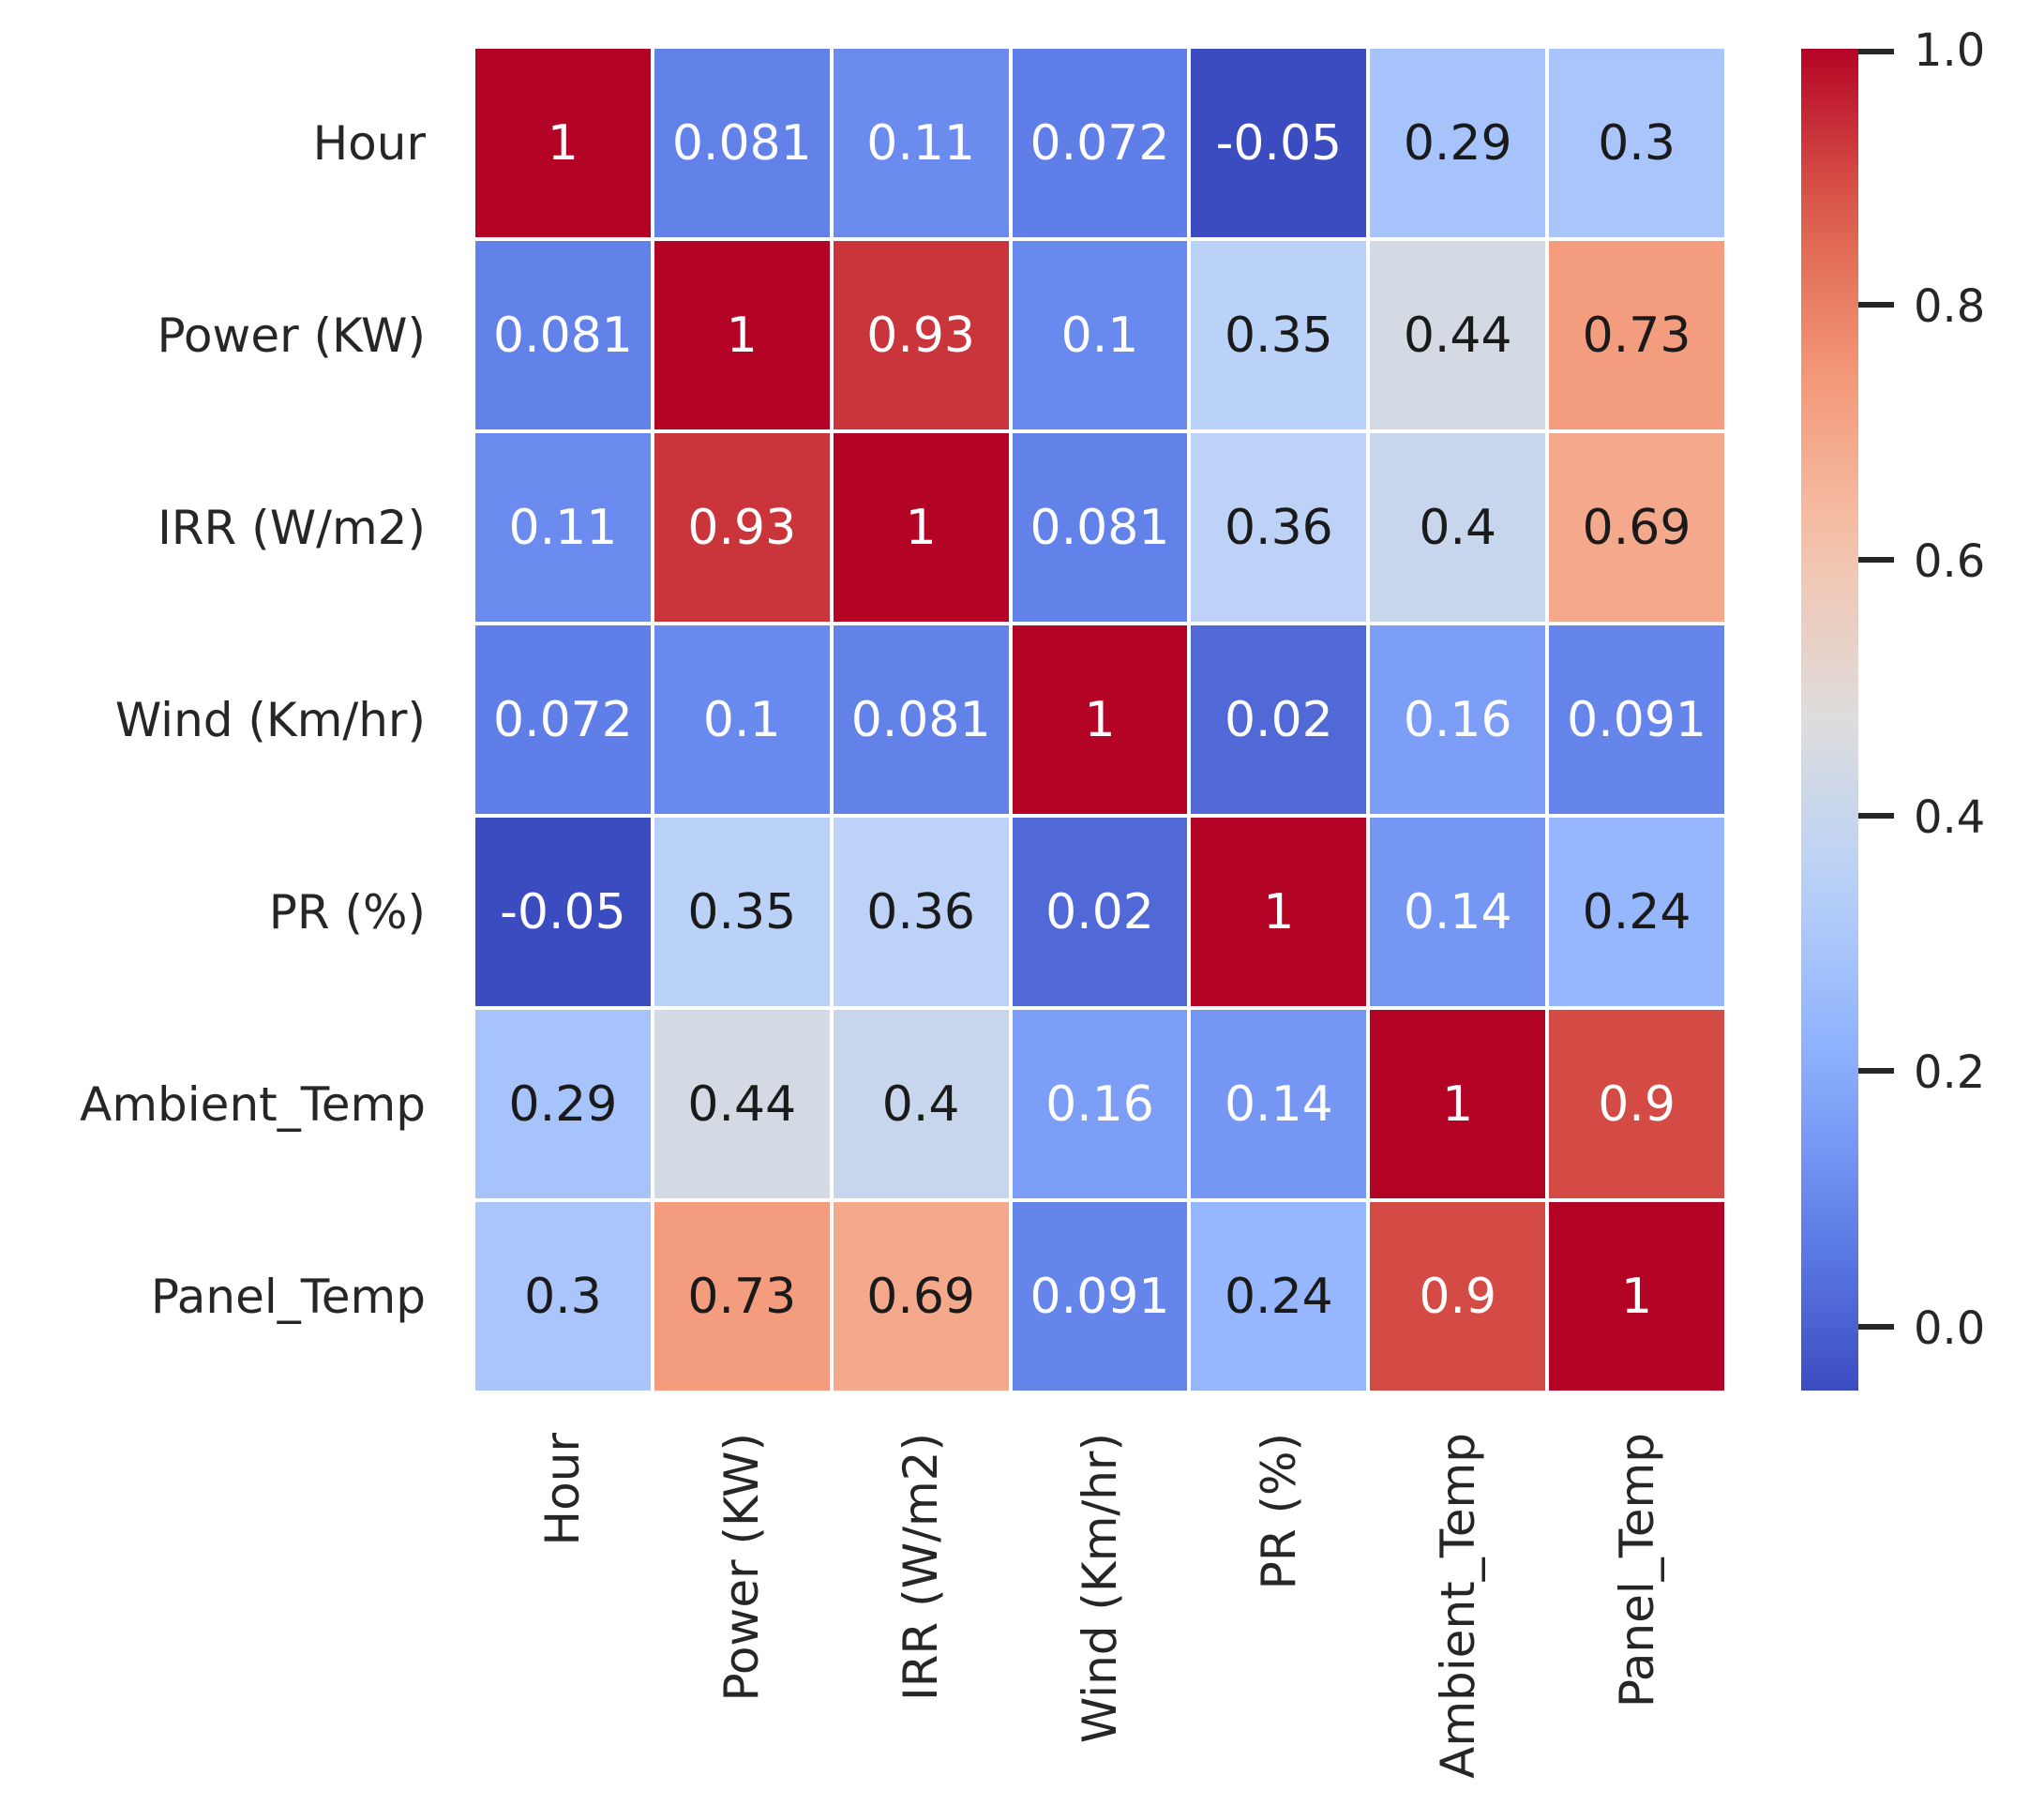 The image size is (2029, 1820). I want to click on x-tick-label-Ambient_Temp: Ambient_Temp, so click(1457, 1606).